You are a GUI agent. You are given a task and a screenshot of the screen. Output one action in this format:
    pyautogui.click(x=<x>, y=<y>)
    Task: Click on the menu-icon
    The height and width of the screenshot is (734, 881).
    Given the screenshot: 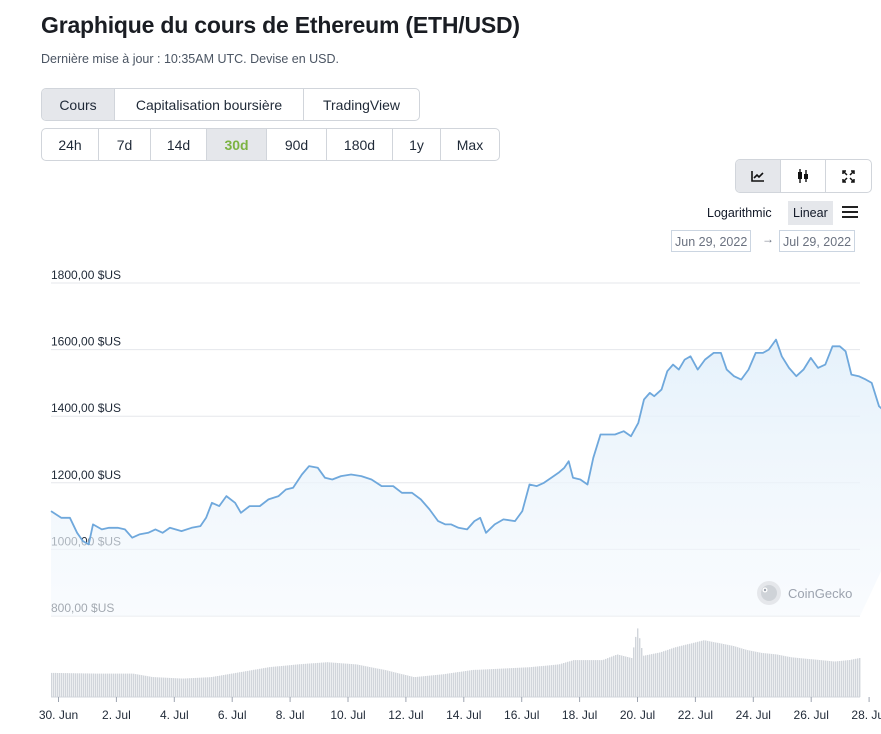 What is the action you would take?
    pyautogui.click(x=850, y=212)
    